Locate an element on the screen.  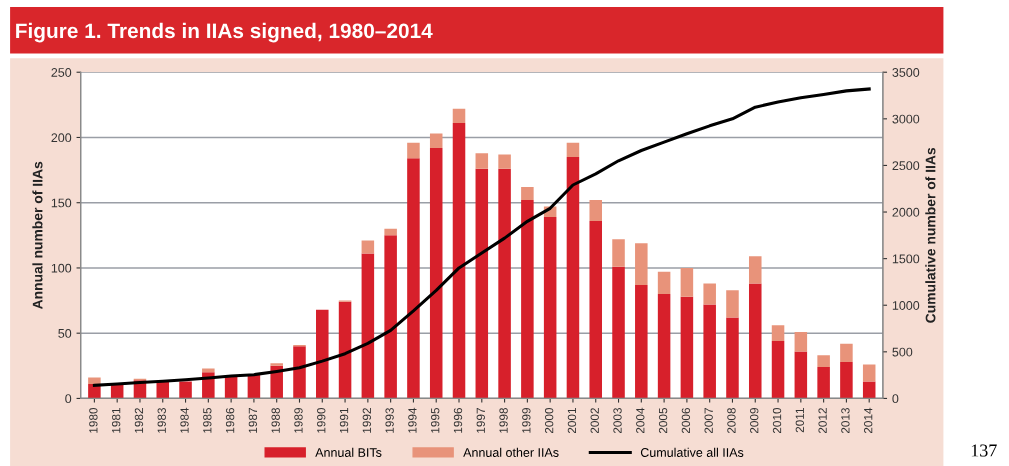
y-tick-label: 100 is located at coordinates (61, 268).